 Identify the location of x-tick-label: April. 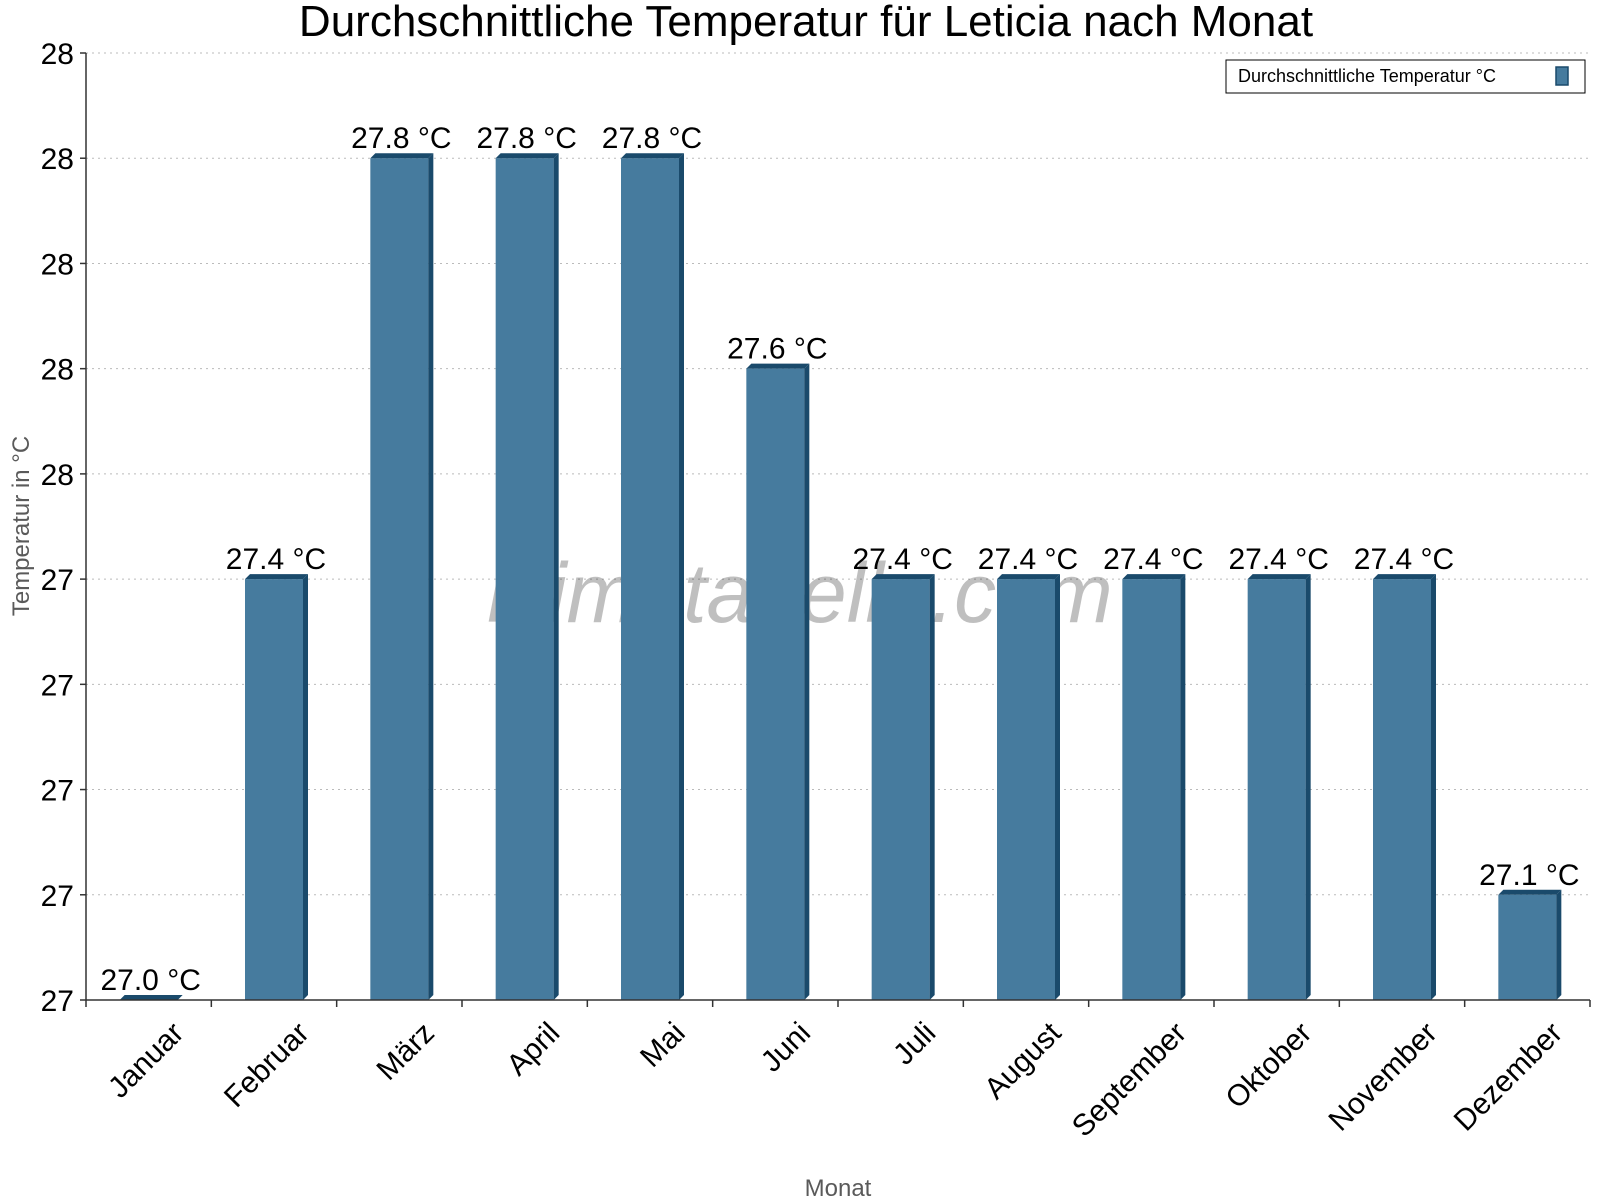
(534, 1049).